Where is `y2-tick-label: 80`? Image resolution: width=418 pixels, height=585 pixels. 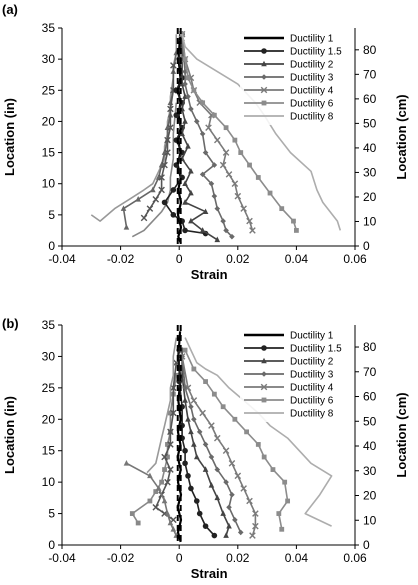 y2-tick-label: 80 is located at coordinates (370, 50).